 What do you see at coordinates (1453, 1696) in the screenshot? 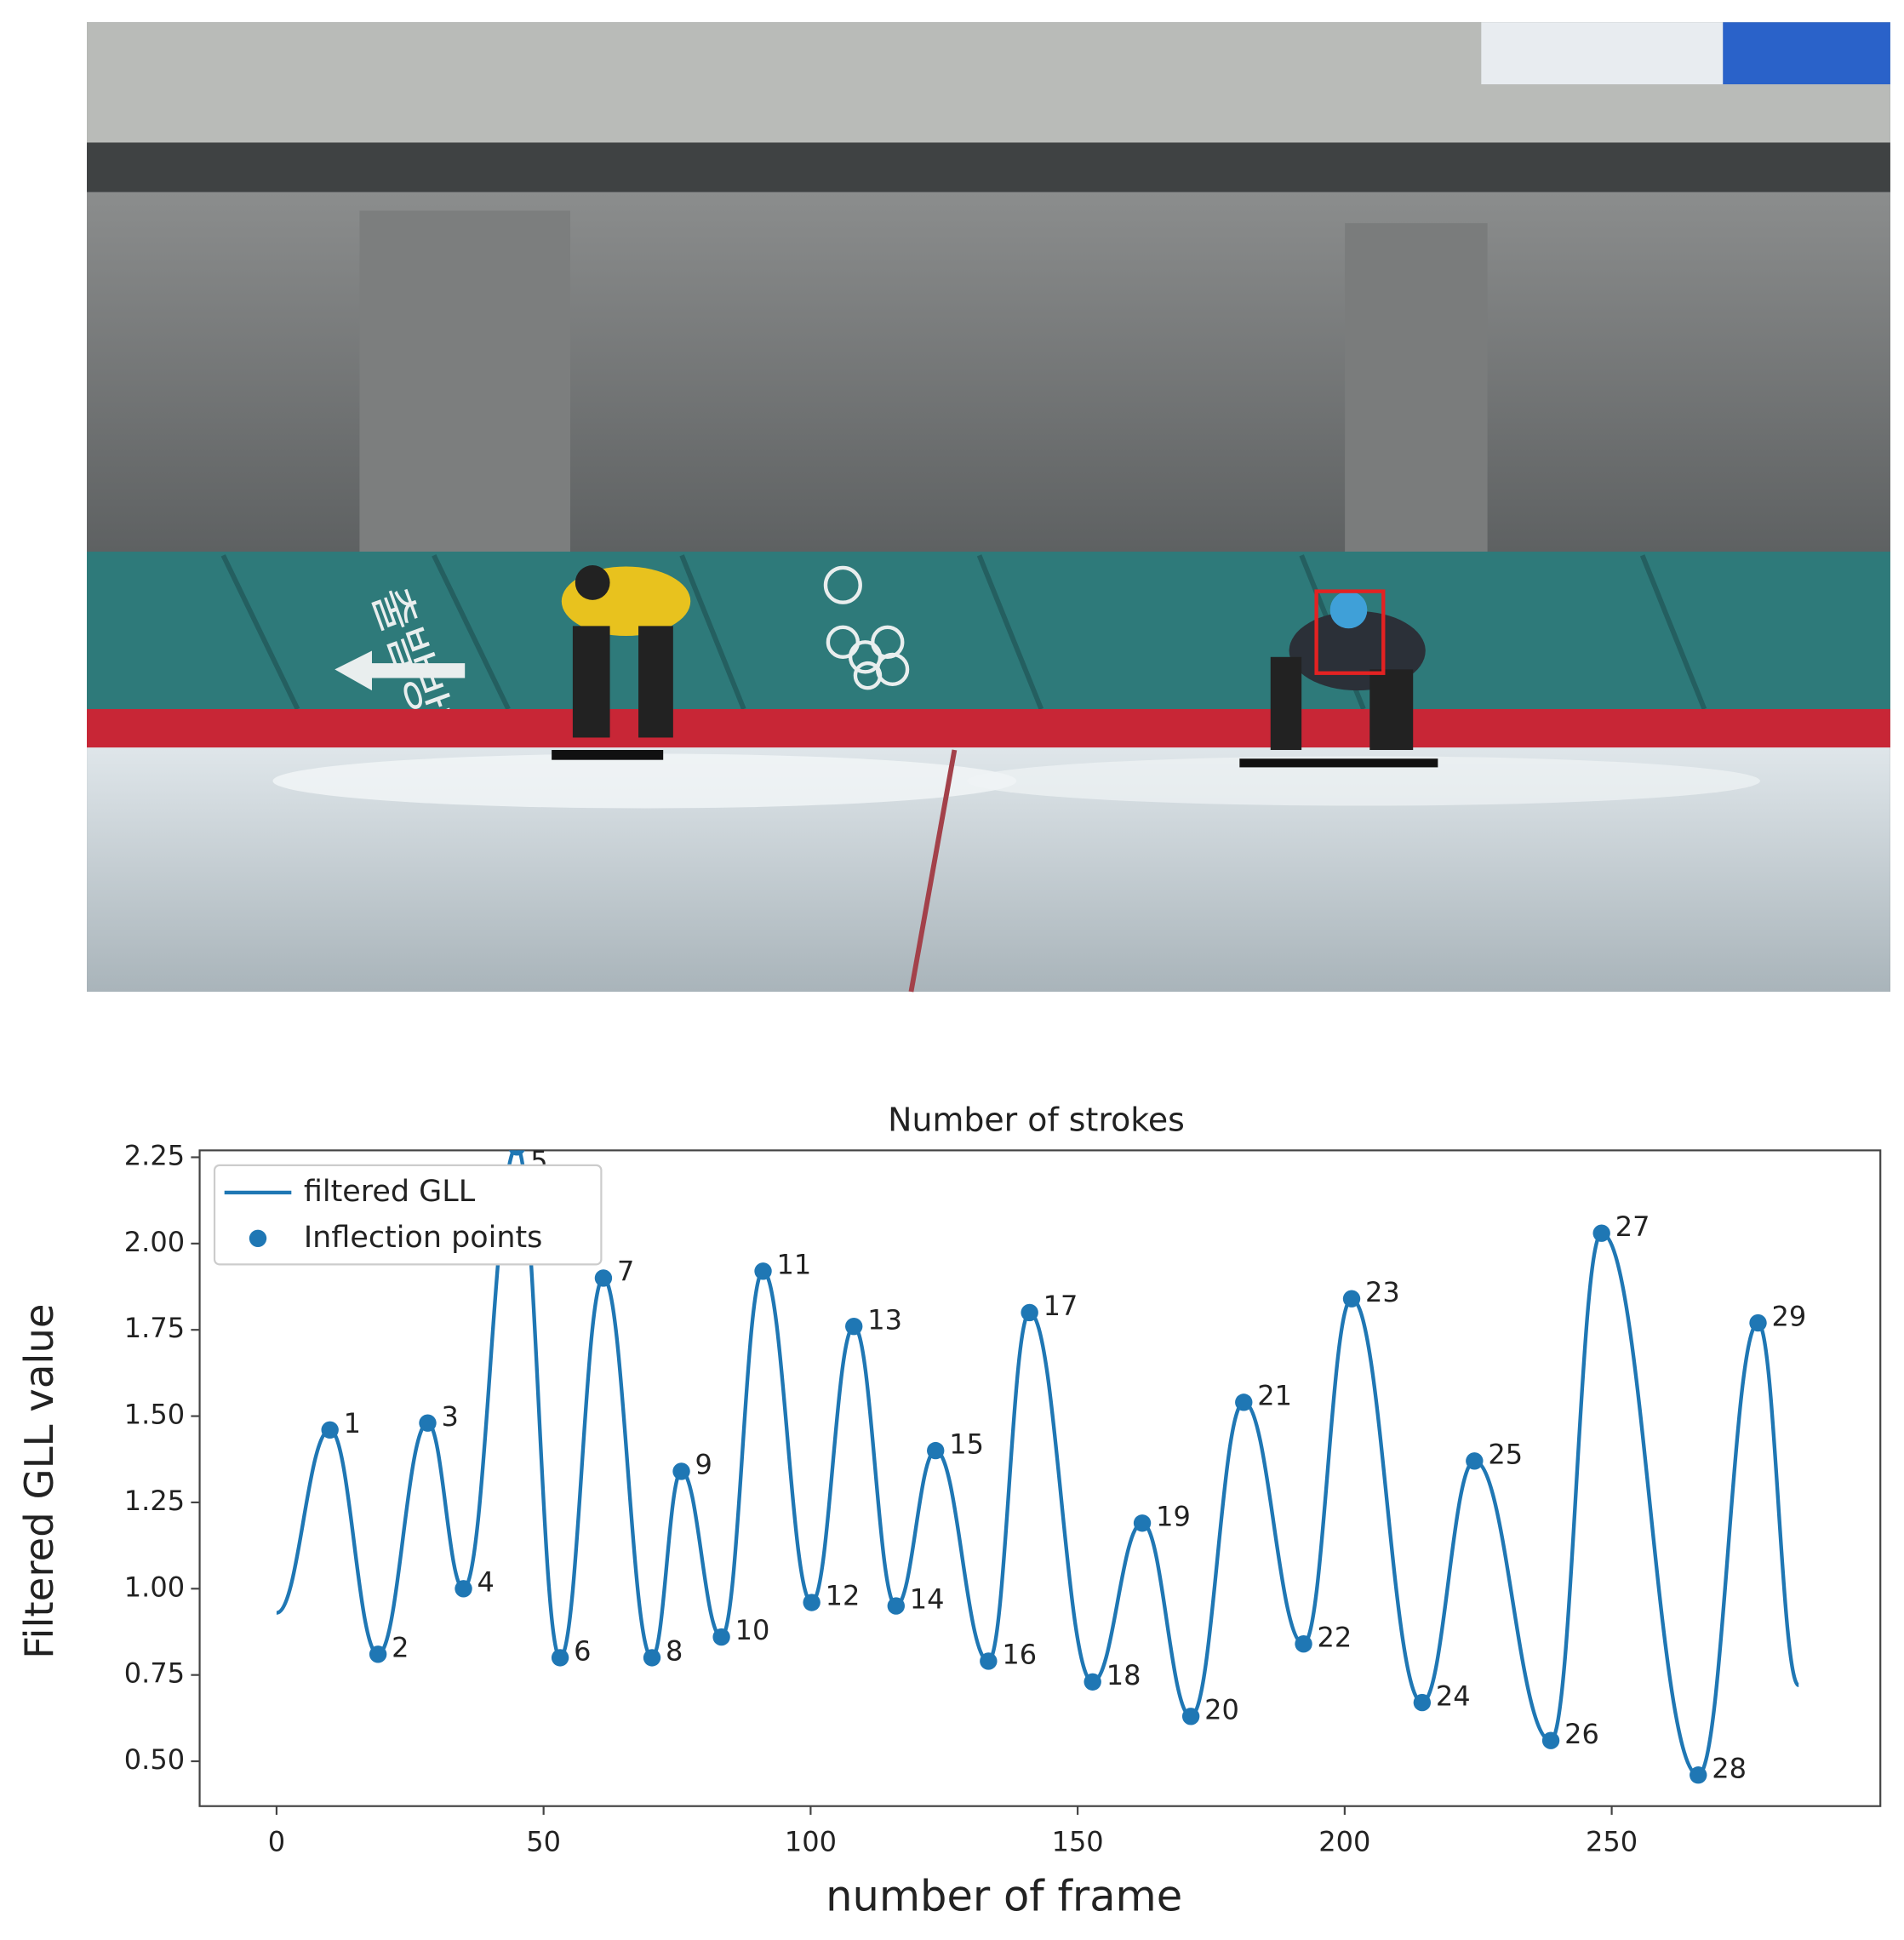
I see `point-label: 24` at bounding box center [1453, 1696].